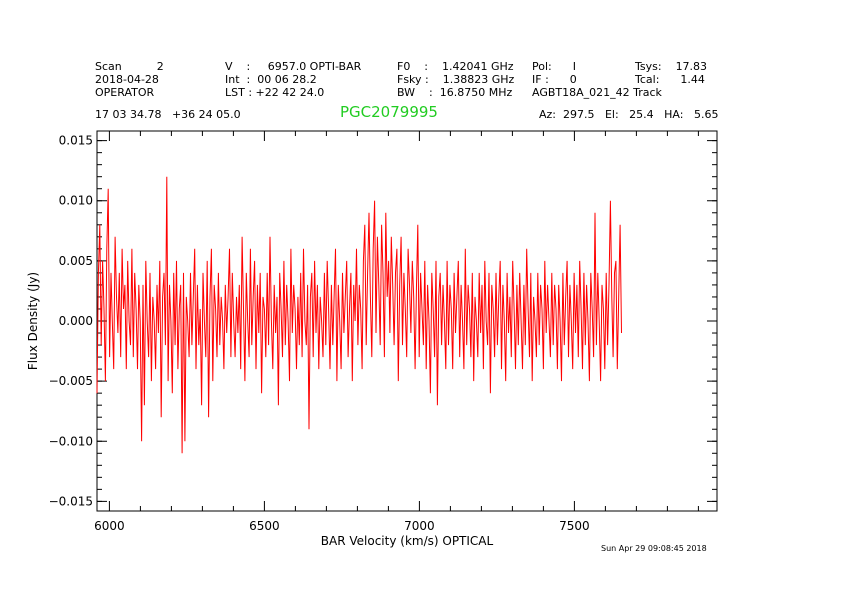 The width and height of the screenshot is (842, 595). Describe the element at coordinates (71, 441) in the screenshot. I see `y-tick-label: −0.010` at that location.